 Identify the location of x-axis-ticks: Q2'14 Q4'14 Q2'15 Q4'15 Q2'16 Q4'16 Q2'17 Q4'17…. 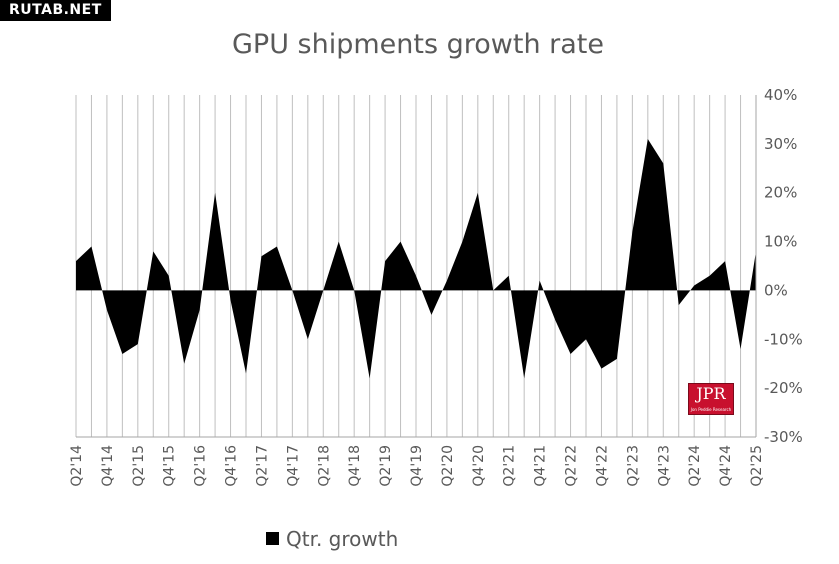
(417, 466).